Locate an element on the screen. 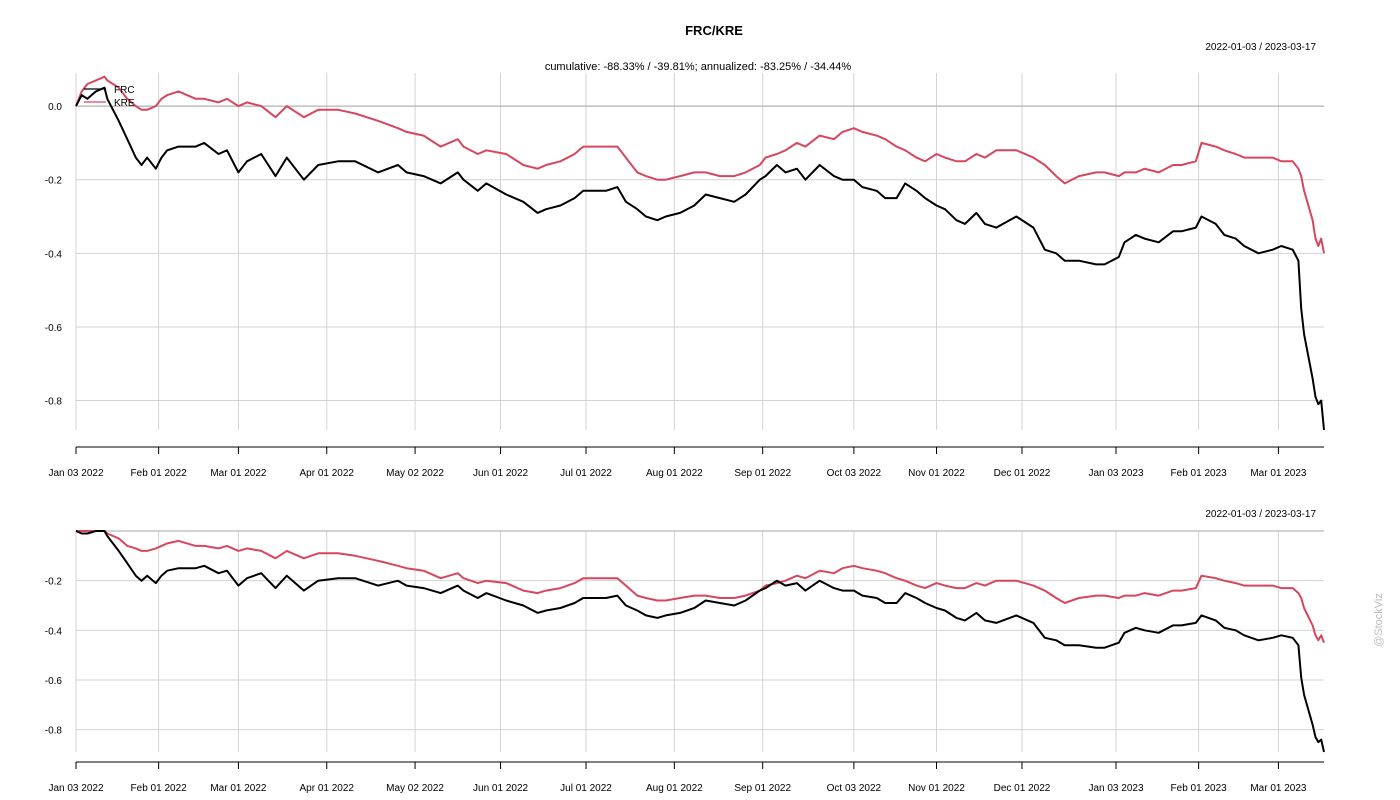 The height and width of the screenshot is (800, 1400). watermark: @StockViz is located at coordinates (1379, 620).